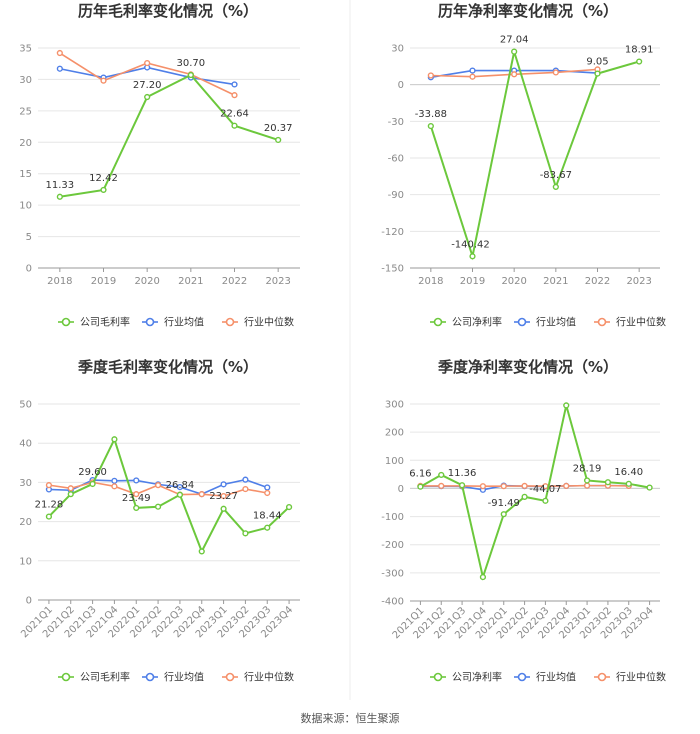 This screenshot has width=700, height=734. What do you see at coordinates (597, 62) in the screenshot?
I see `data-label: 9.05` at bounding box center [597, 62].